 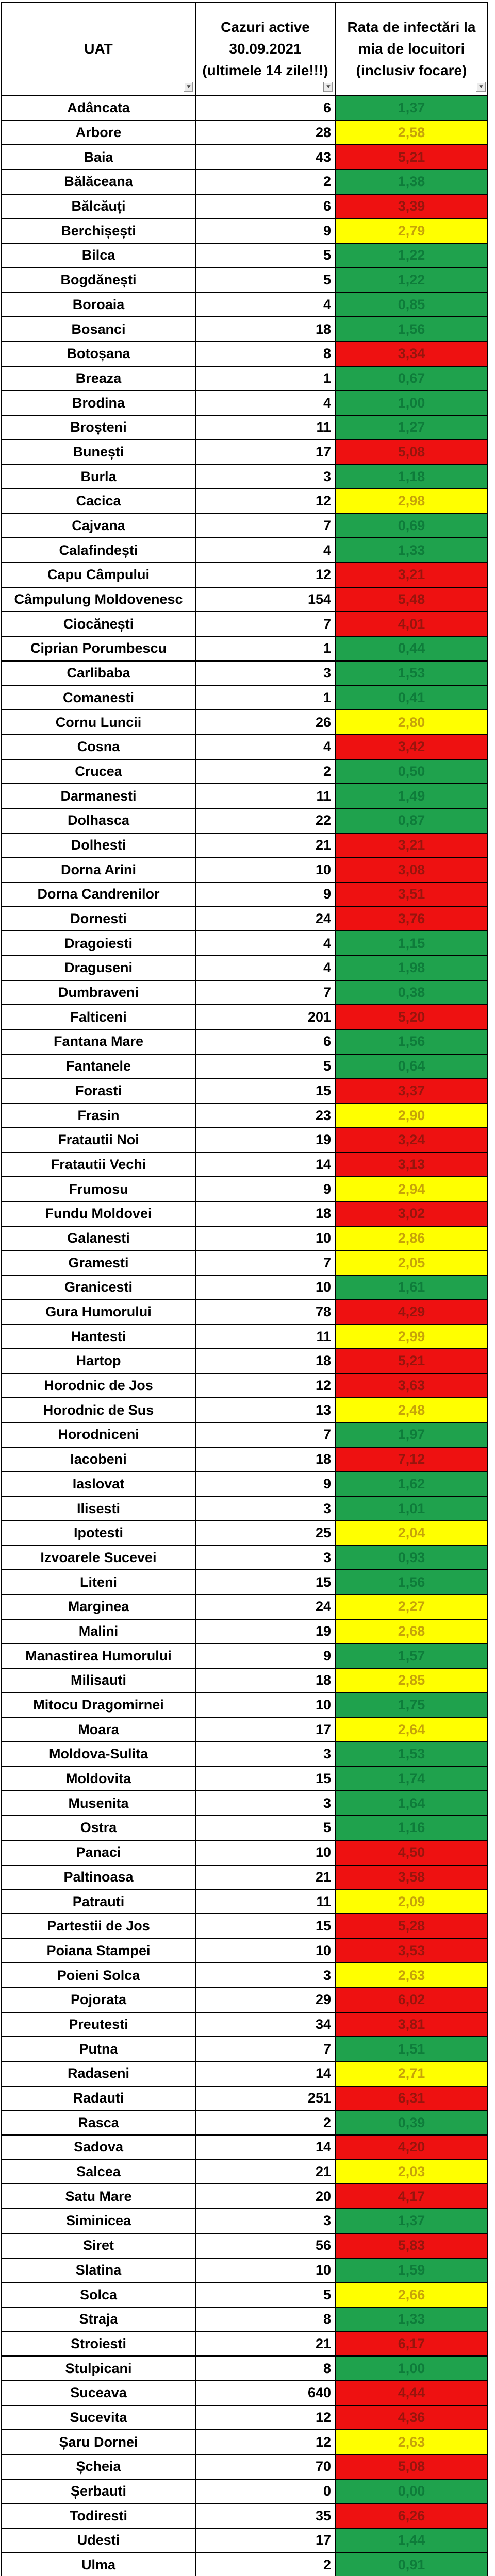 I want to click on rate-cell: 0,50, so click(x=412, y=772).